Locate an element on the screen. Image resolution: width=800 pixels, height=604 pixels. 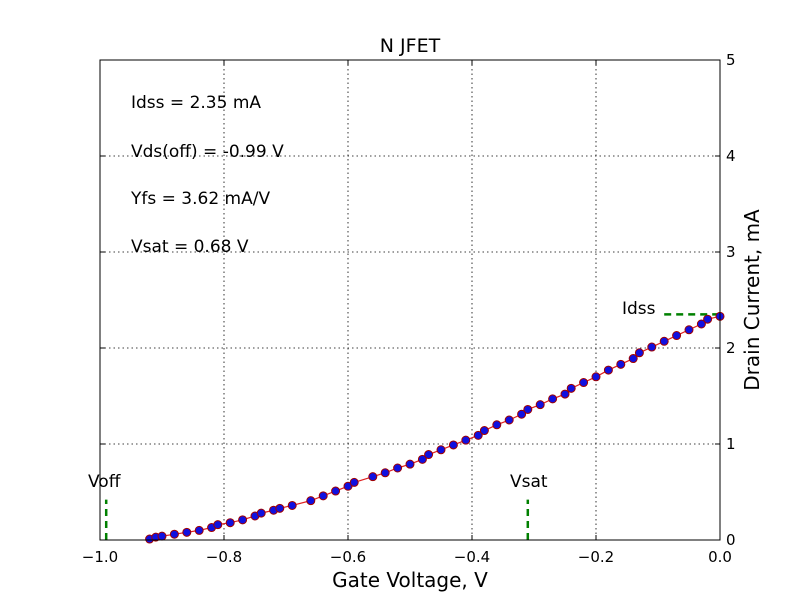
y-tick-label: 2 is located at coordinates (731, 348).